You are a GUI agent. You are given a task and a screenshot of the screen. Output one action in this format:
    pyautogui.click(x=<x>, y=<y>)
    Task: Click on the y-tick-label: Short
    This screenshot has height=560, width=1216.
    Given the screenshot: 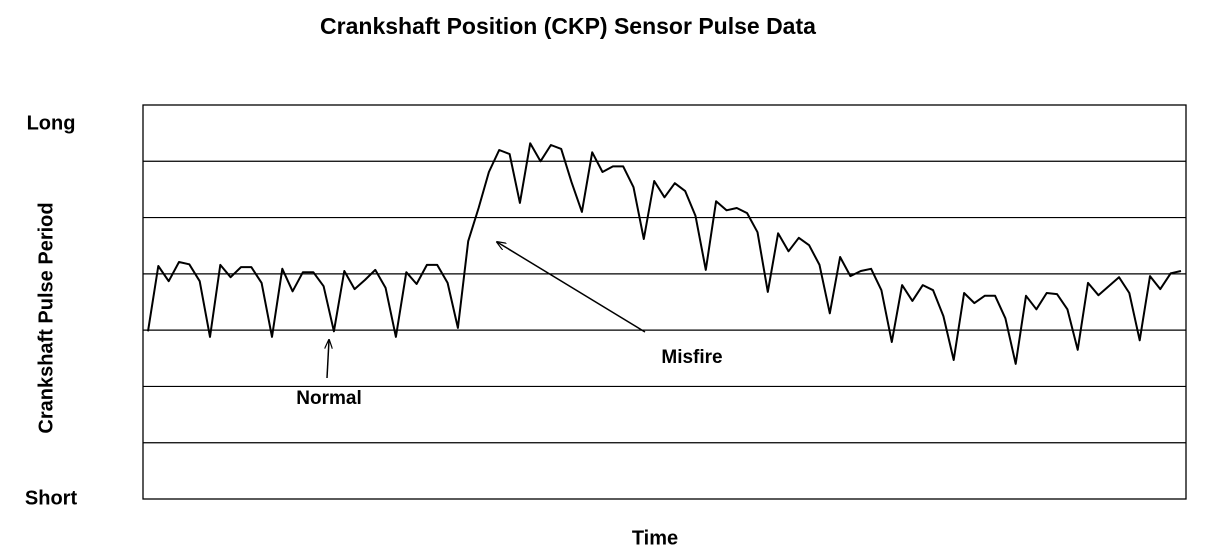 What is the action you would take?
    pyautogui.click(x=51, y=498)
    